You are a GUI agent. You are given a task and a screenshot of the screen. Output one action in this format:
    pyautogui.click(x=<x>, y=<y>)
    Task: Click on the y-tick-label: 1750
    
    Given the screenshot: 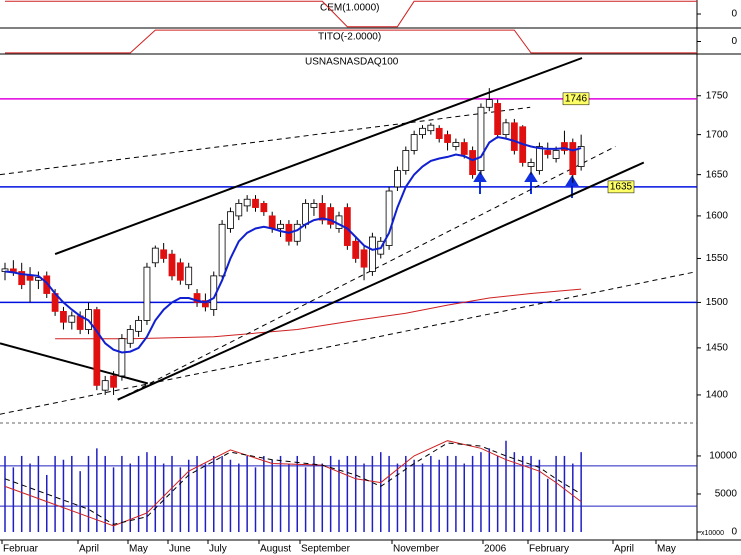 What is the action you would take?
    pyautogui.click(x=717, y=95)
    